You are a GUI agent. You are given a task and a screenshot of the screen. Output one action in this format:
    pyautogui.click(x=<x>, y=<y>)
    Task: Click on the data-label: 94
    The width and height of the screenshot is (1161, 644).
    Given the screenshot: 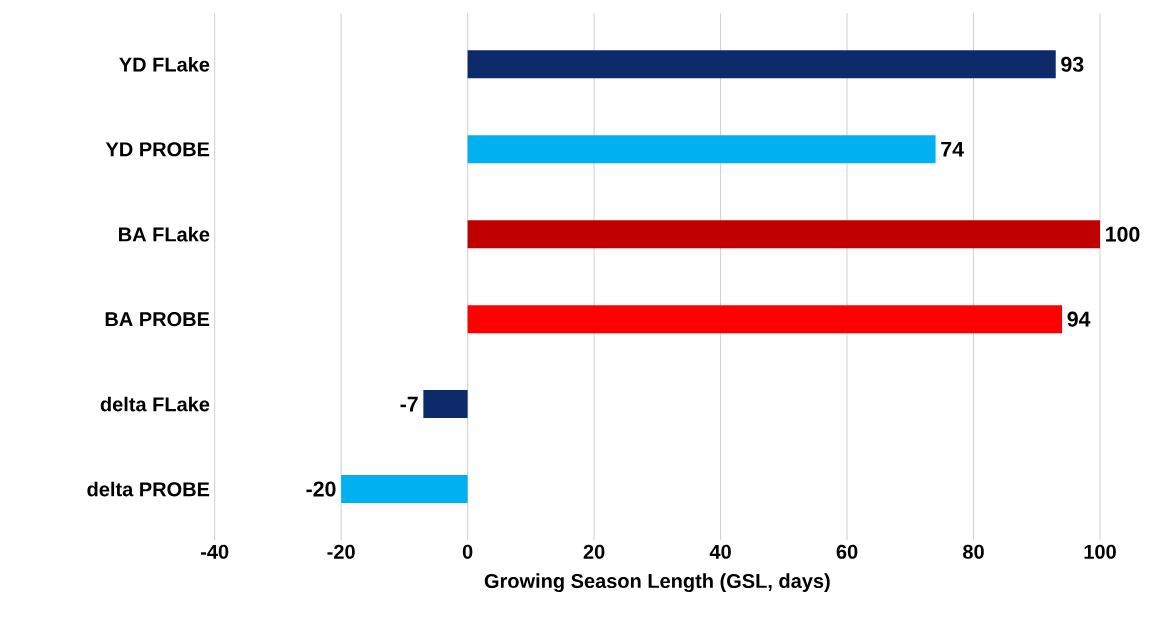 What is the action you would take?
    pyautogui.click(x=1079, y=319)
    